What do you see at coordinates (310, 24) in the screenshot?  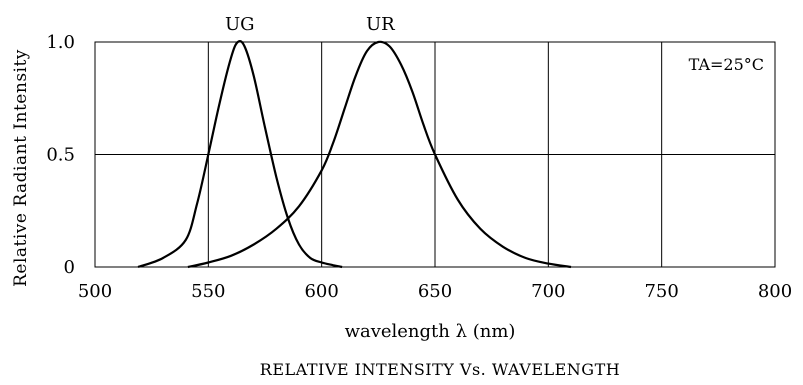 I see `series-labels: UG UR` at bounding box center [310, 24].